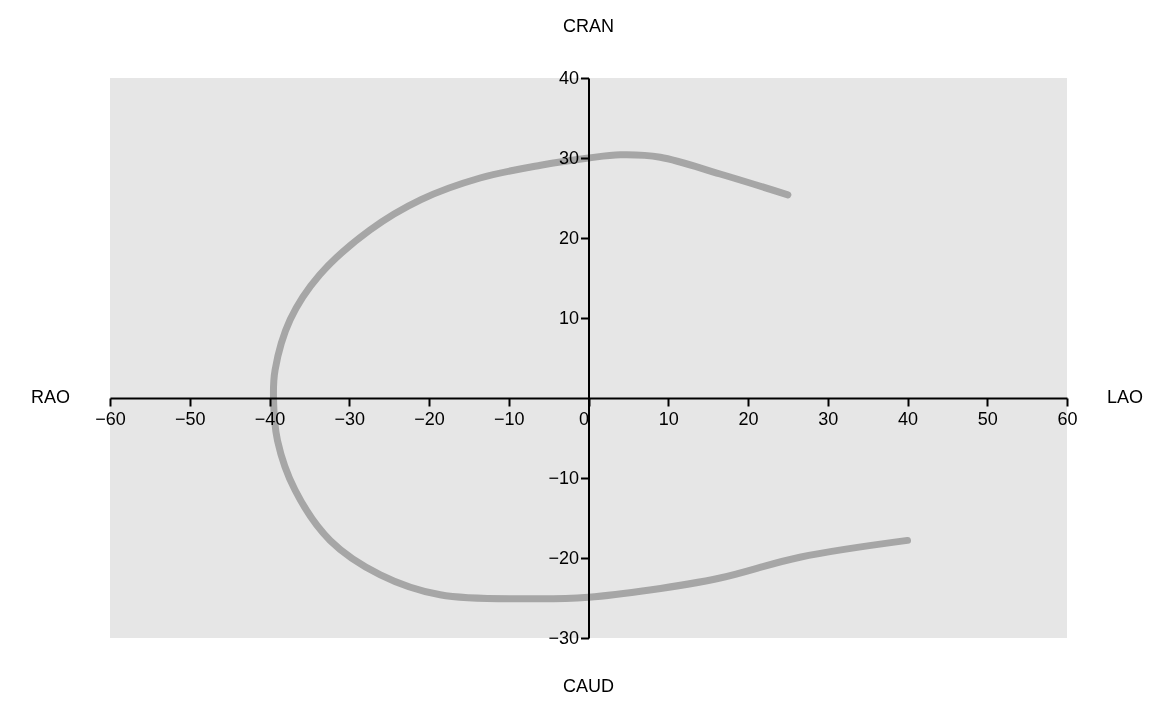 This screenshot has height=704, width=1163. I want to click on y-tick-label: −10, so click(563, 477).